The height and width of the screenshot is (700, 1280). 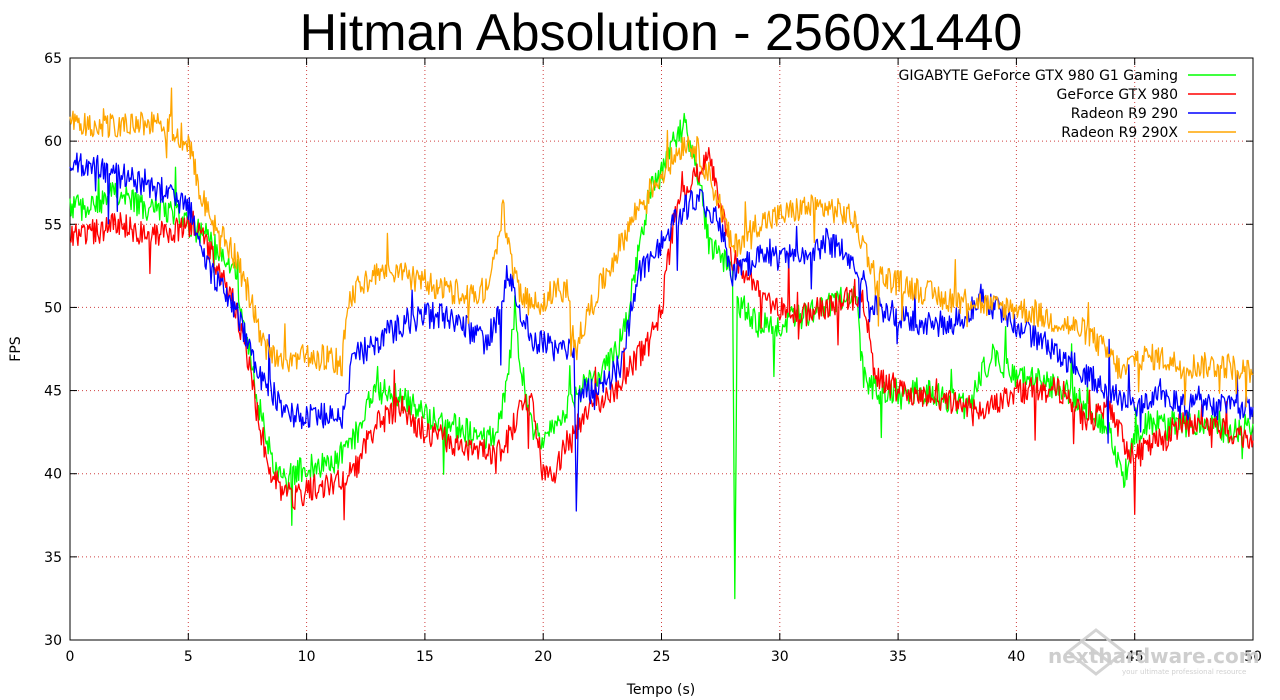 I want to click on y-tick-label: 45, so click(x=53, y=392).